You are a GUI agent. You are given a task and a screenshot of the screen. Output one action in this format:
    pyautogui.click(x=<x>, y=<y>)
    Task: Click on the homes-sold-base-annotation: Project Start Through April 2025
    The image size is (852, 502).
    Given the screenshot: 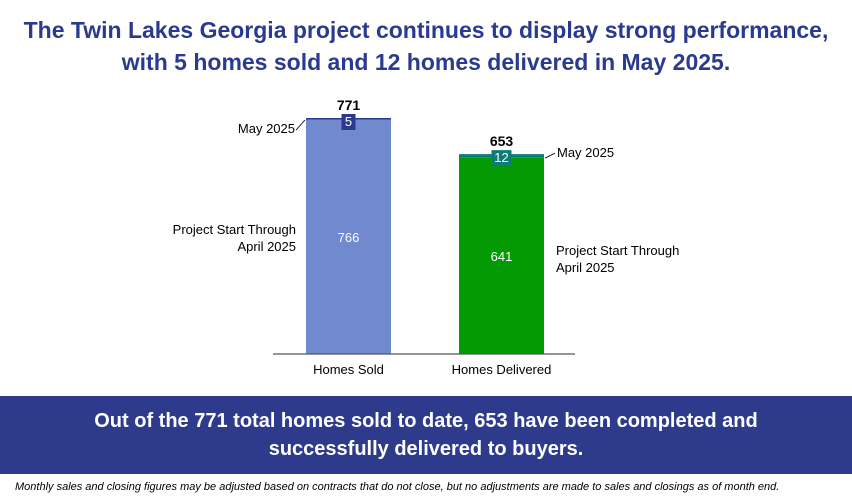 What is the action you would take?
    pyautogui.click(x=234, y=238)
    